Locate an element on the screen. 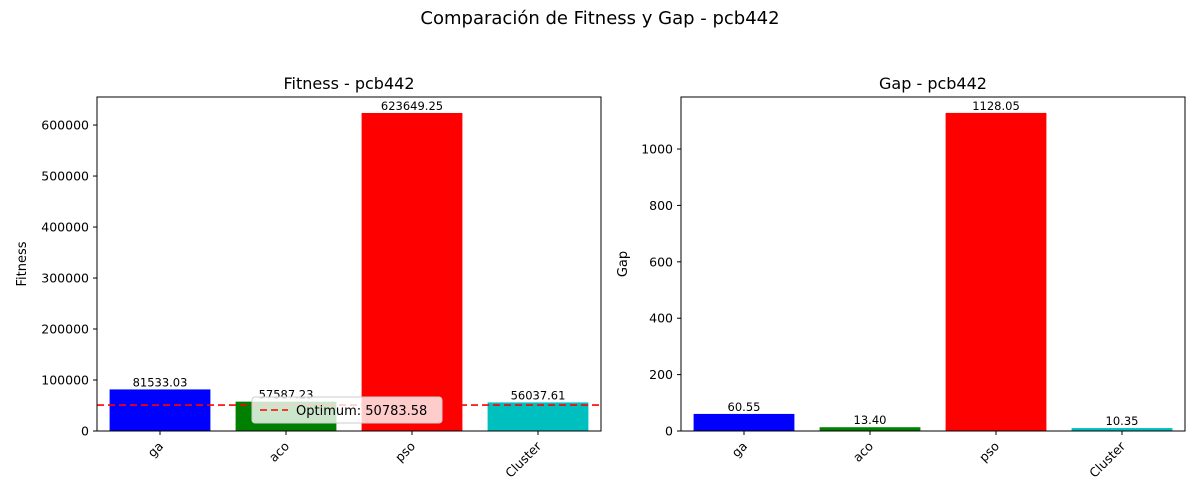 This screenshot has width=1200, height=500. legend: Optimum: 50783.58 is located at coordinates (347, 410).